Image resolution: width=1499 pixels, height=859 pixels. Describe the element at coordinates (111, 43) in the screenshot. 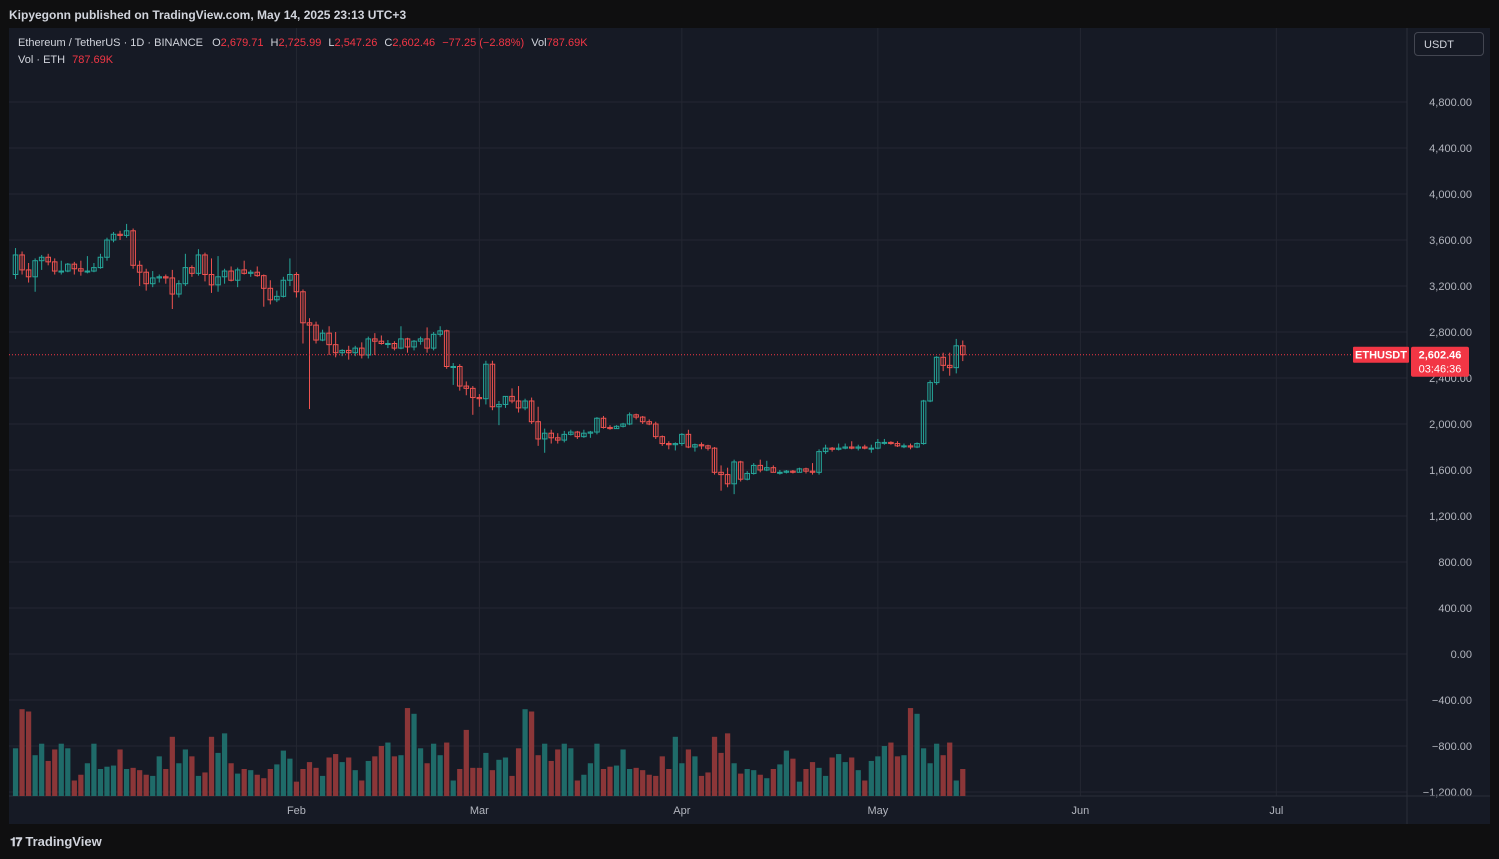

I see `legend-symbol: Ethereum / TetherUS · 1D · BINANCE` at that location.